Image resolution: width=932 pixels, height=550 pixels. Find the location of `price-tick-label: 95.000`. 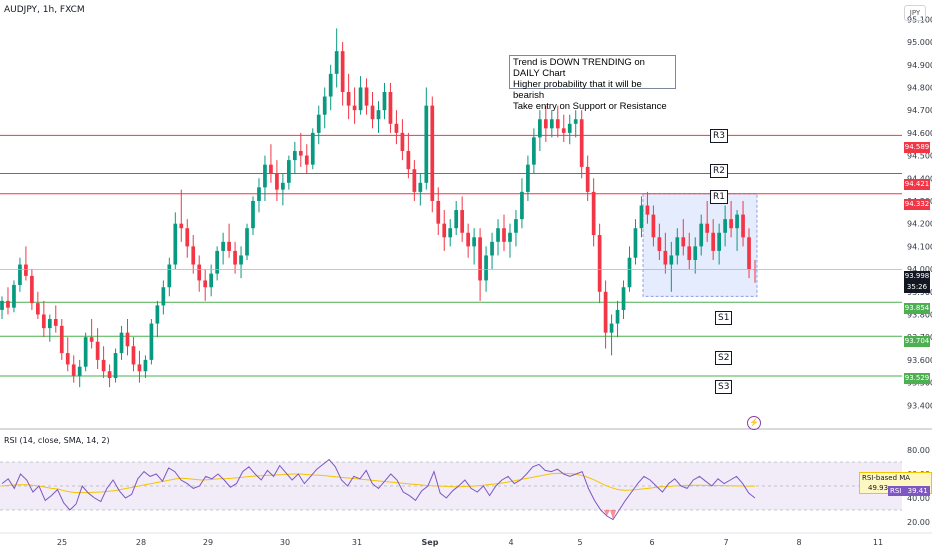

price-tick-label: 95.000 is located at coordinates (919, 42).